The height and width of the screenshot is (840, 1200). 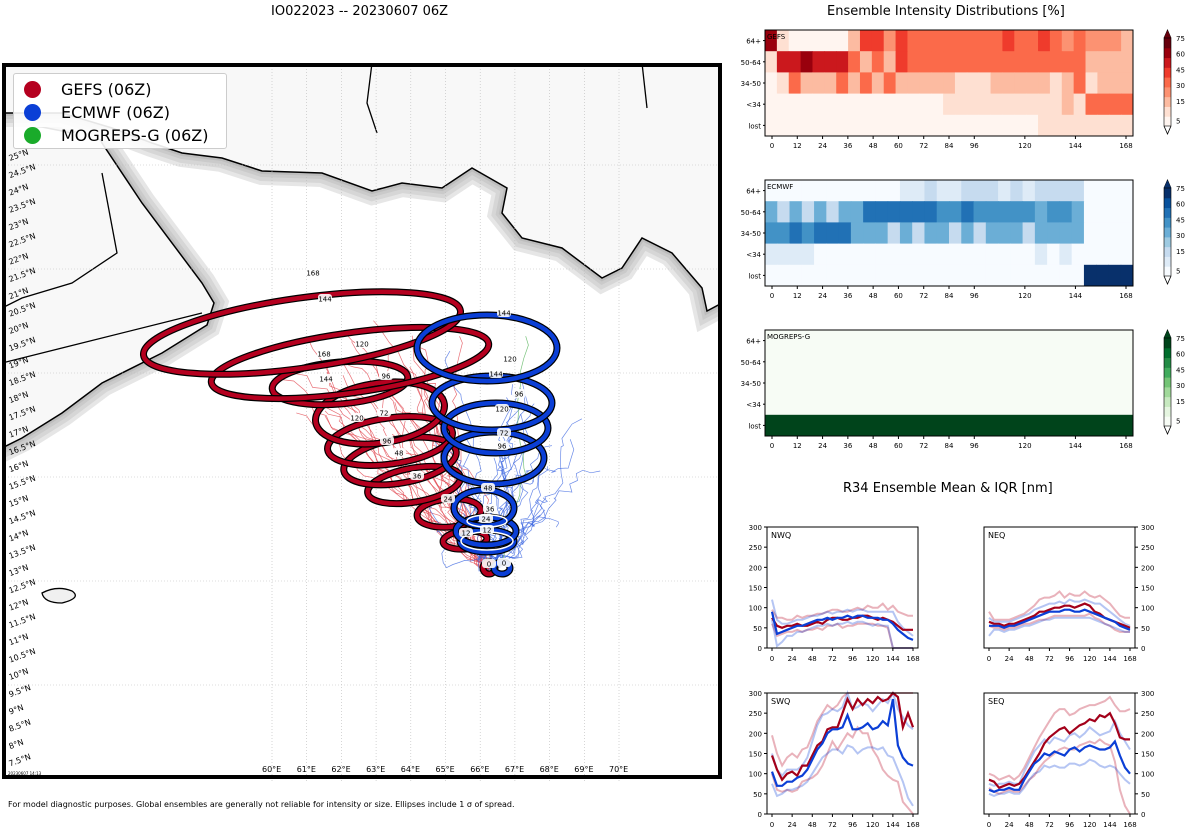 I want to click on x-tick-label: 24, so click(x=822, y=146).